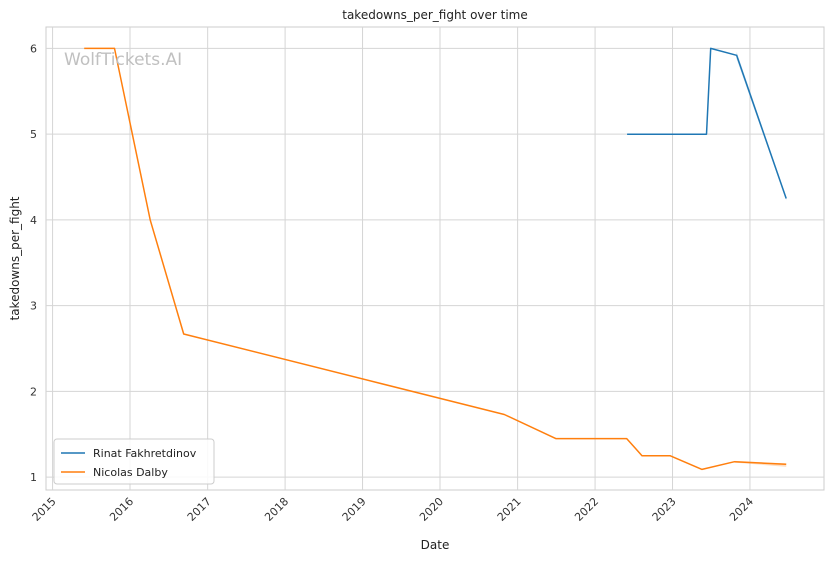  I want to click on y-tick-label: 2, so click(33, 391).